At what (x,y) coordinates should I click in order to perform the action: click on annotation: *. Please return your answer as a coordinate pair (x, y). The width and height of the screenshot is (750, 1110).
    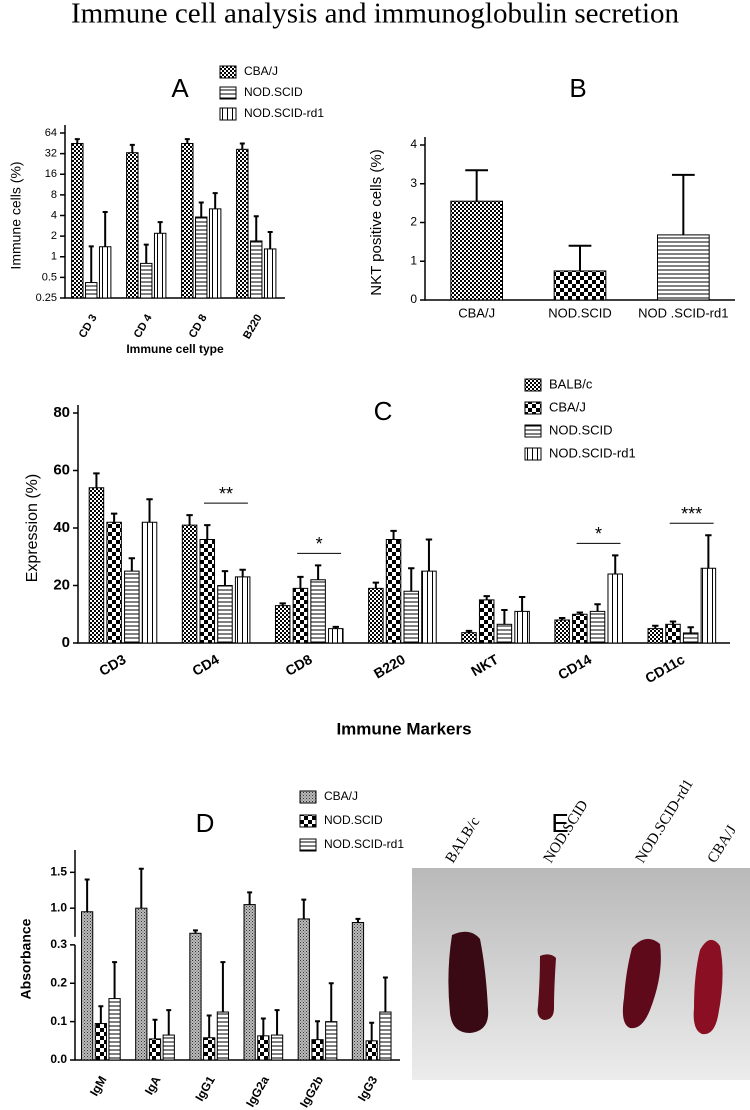
    Looking at the image, I should click on (319, 544).